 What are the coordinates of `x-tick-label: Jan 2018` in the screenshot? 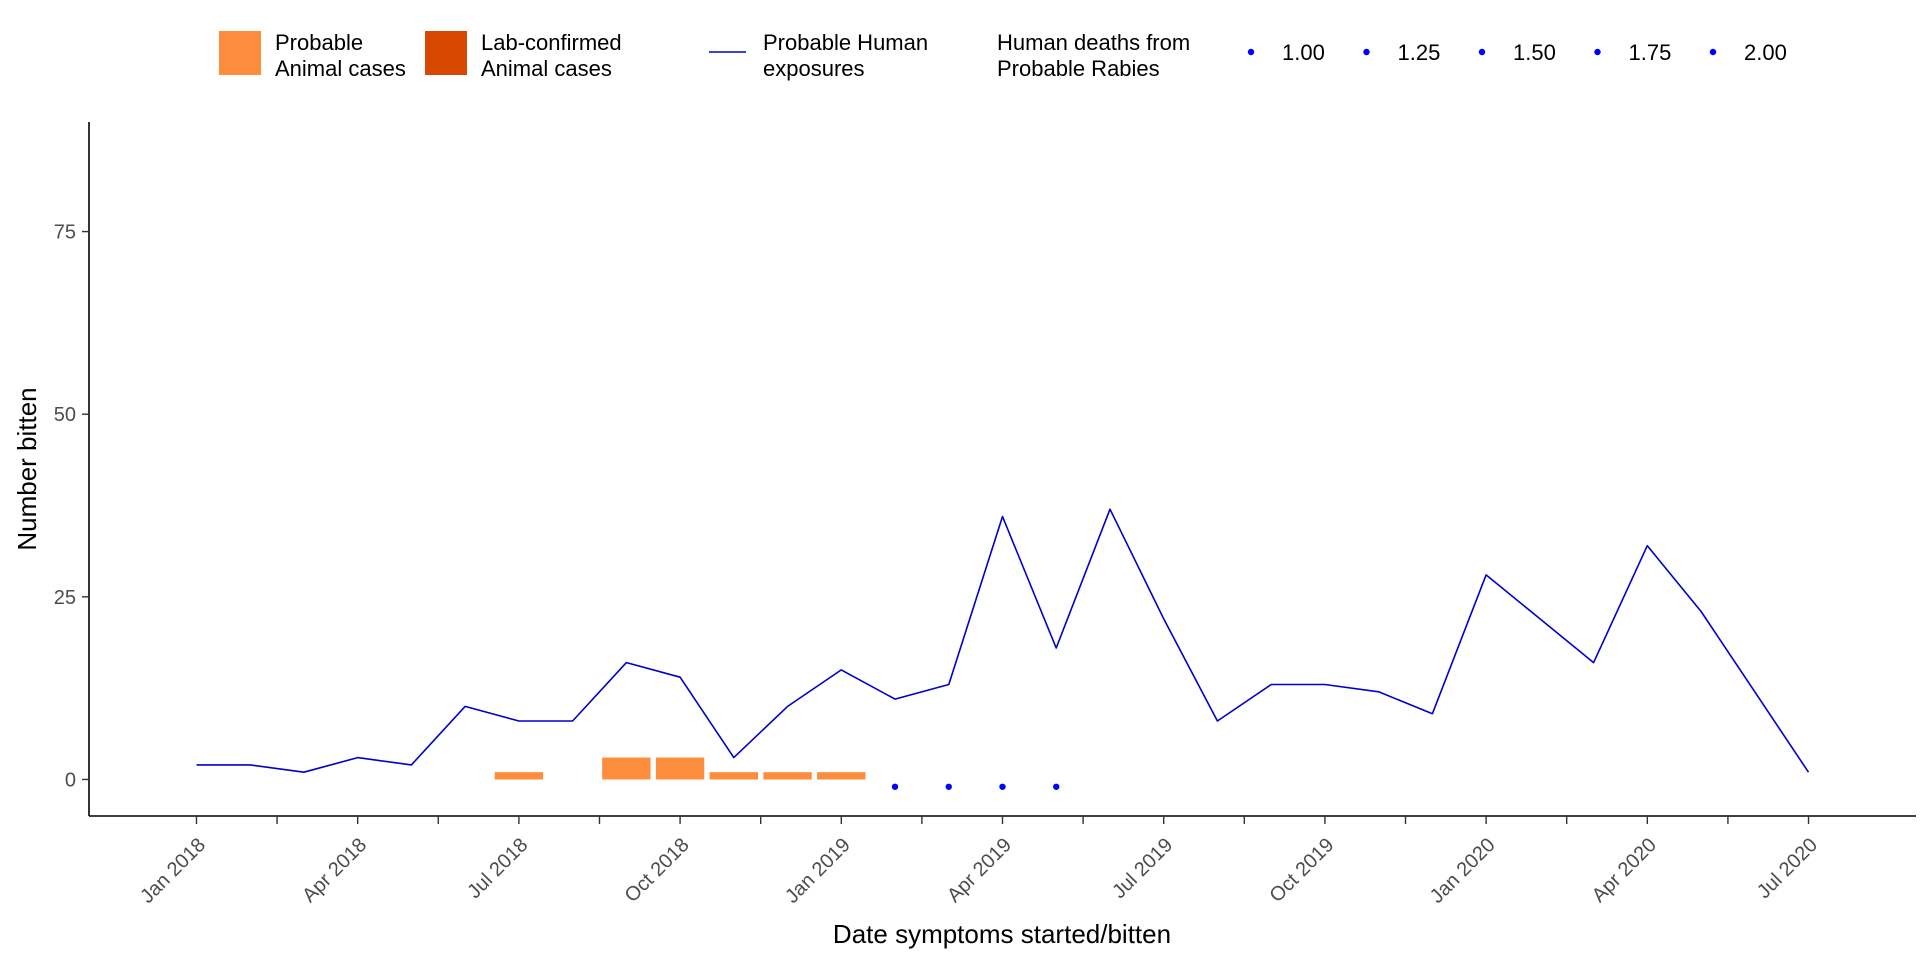 It's located at (173, 871).